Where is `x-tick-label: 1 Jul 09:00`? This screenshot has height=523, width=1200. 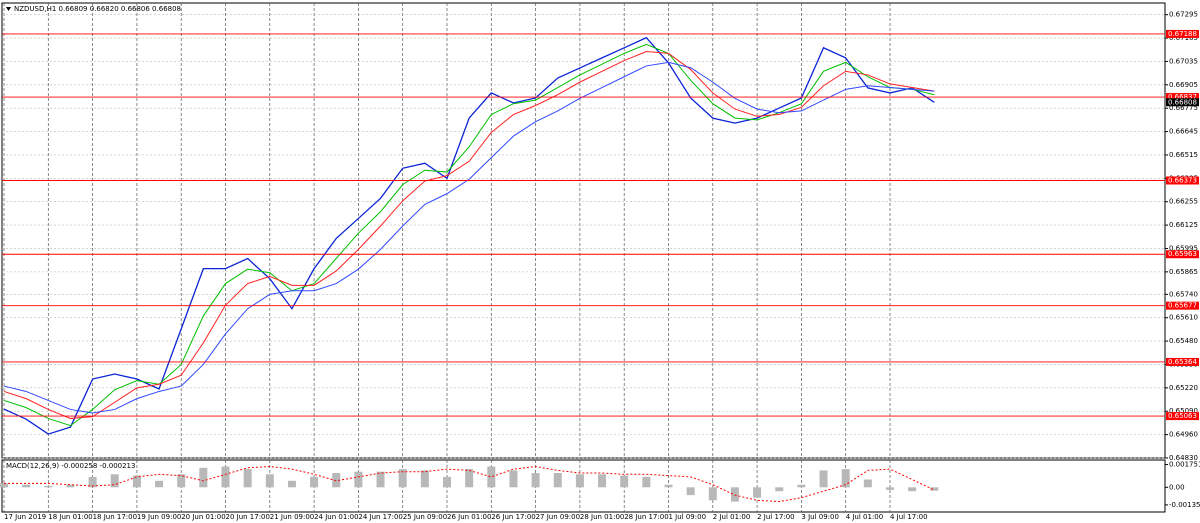
x-tick-label: 1 Jul 09:00 is located at coordinates (688, 517).